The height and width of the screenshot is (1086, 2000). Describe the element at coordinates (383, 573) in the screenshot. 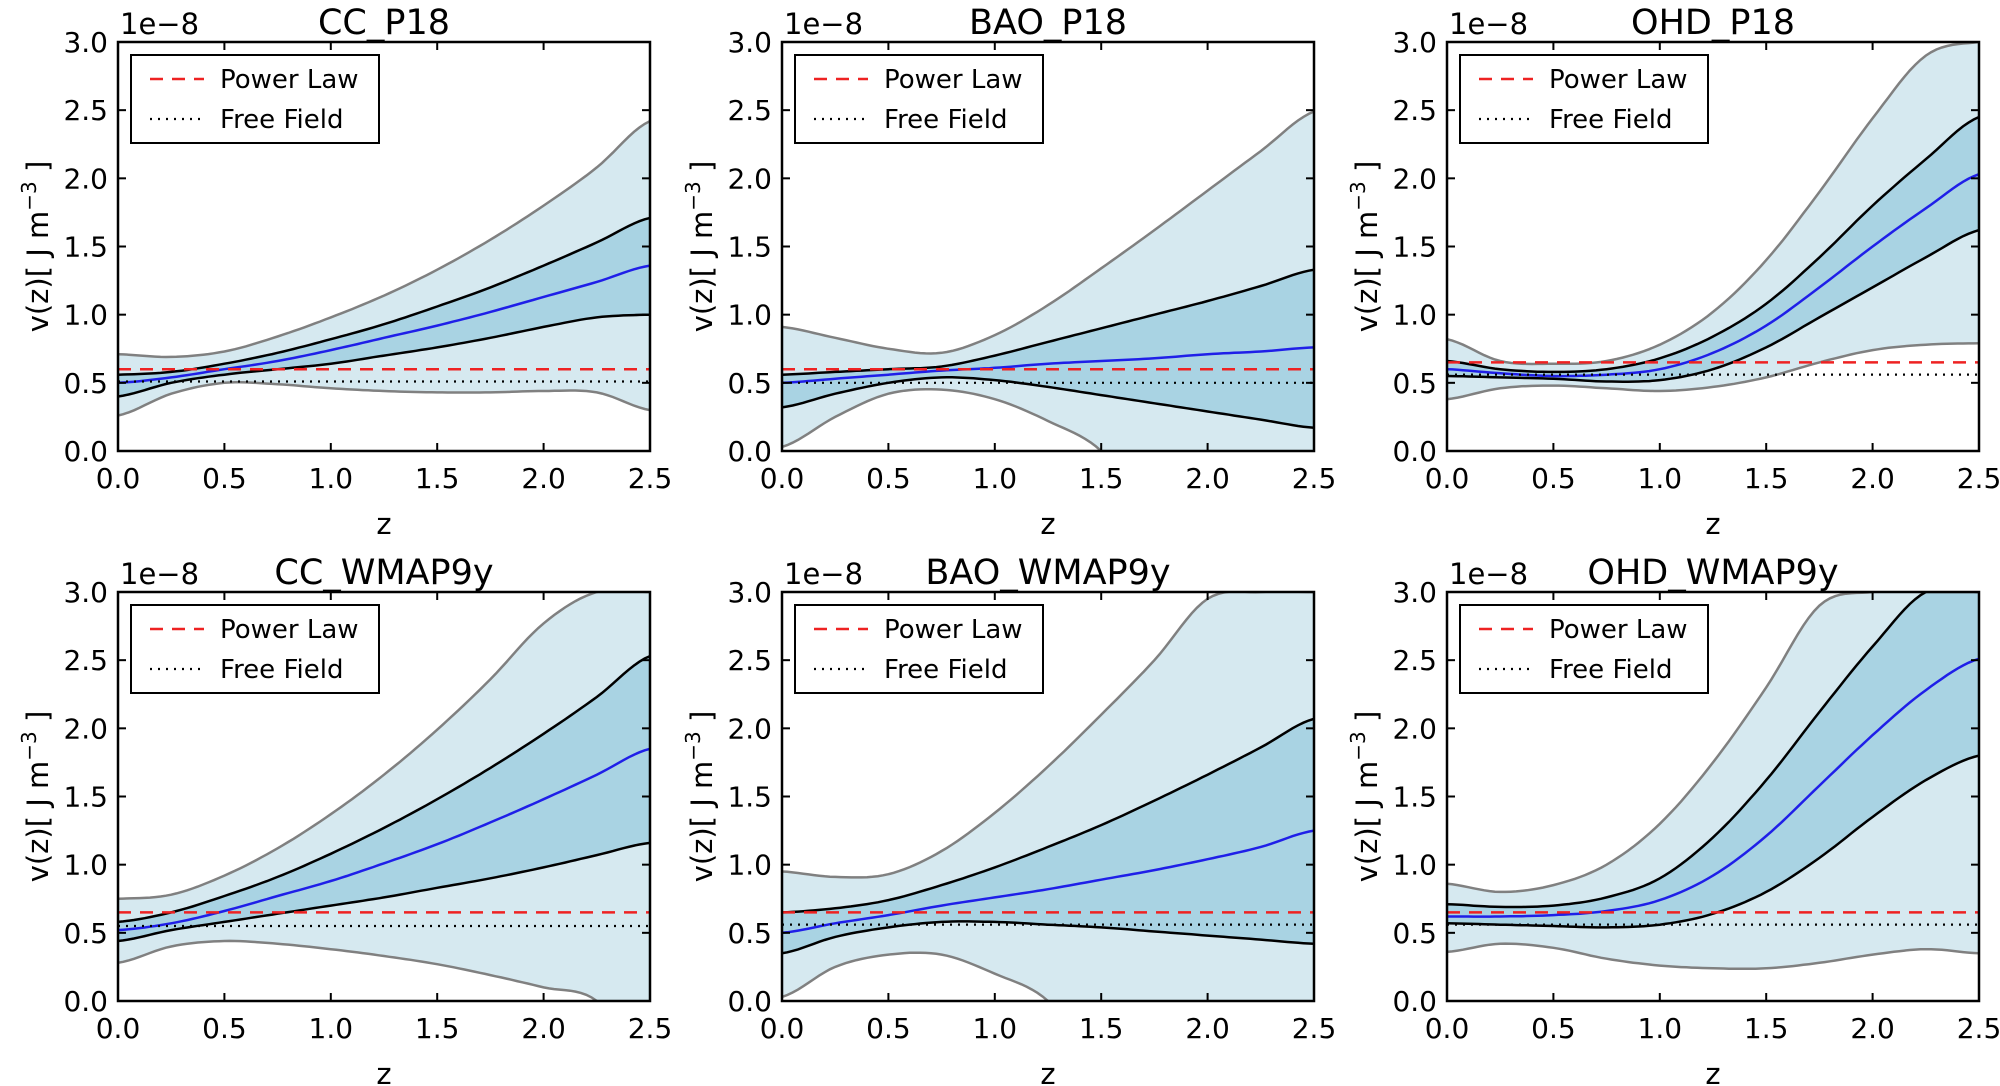

I see `panel-title: CC_WMAP9y` at that location.